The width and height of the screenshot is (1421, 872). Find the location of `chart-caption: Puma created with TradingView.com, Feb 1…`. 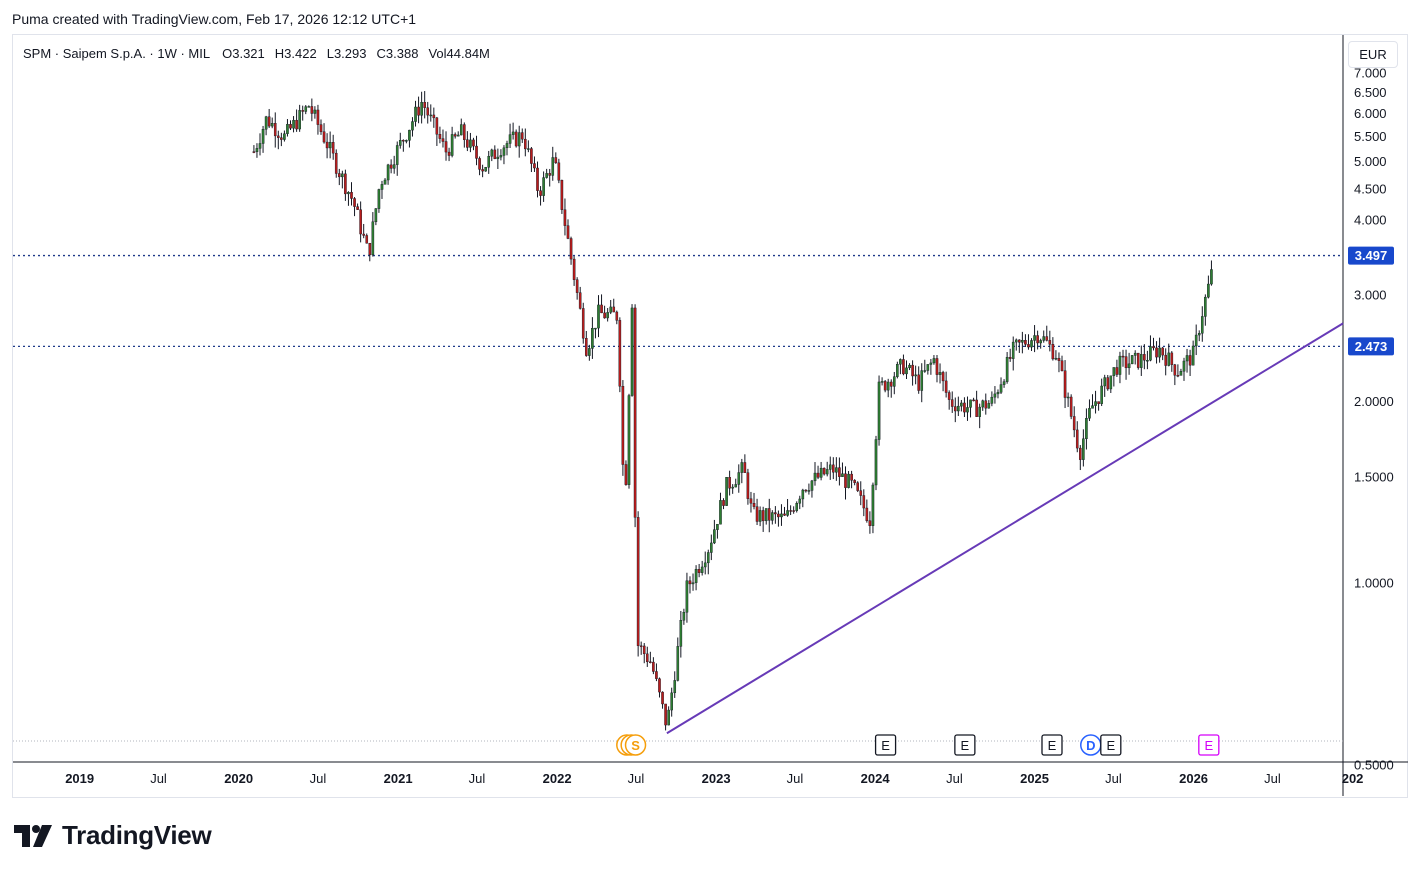

chart-caption: Puma created with TradingView.com, Feb 1… is located at coordinates (214, 19).